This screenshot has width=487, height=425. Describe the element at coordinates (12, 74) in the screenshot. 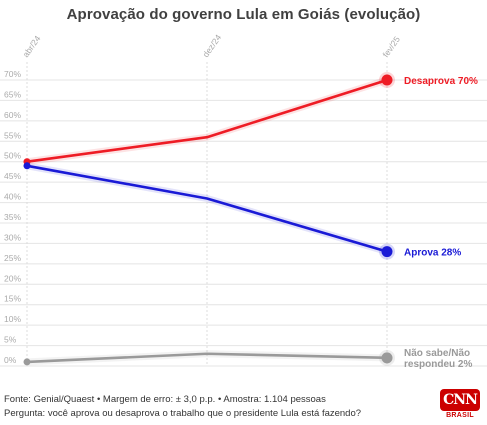

I see `y-tick-label: 70%` at that location.